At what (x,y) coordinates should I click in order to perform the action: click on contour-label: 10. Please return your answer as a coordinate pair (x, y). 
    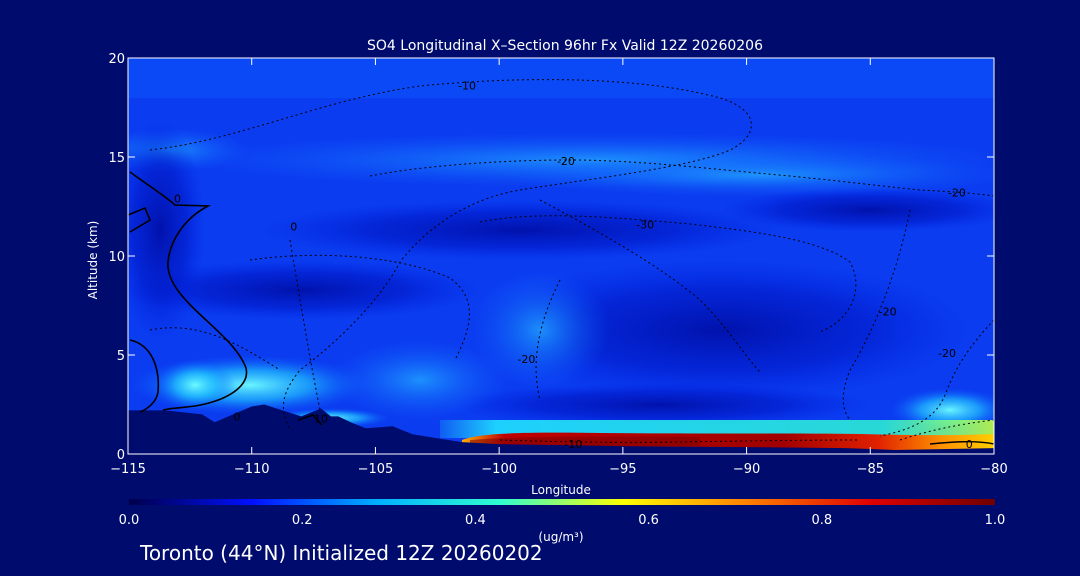
    Looking at the image, I should click on (321, 418).